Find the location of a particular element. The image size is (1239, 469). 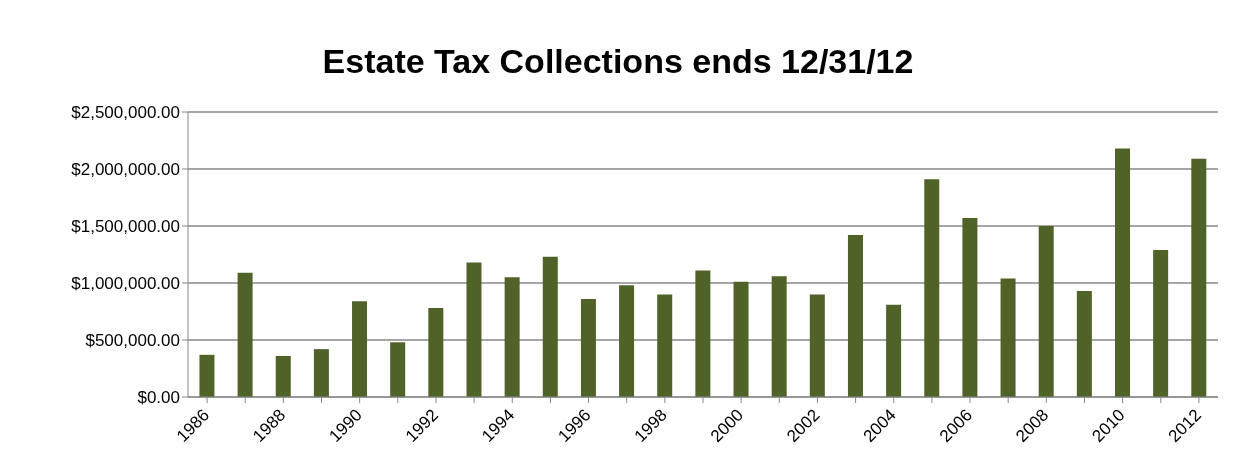

y-tick-label: $500,000.00 is located at coordinates (132, 341).